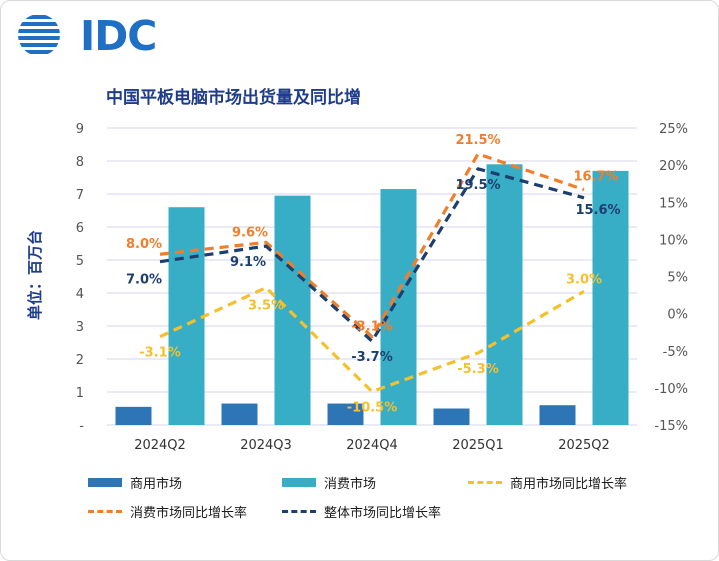 The width and height of the screenshot is (719, 561). Describe the element at coordinates (80, 393) in the screenshot. I see `y-tick-label: 1` at that location.